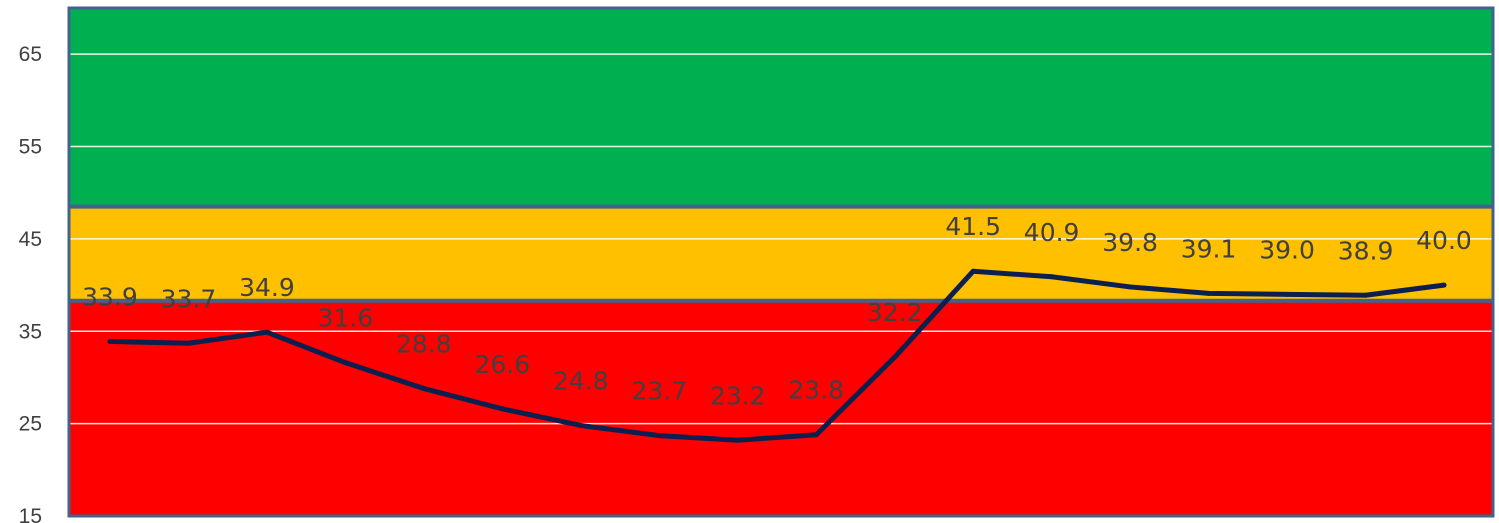  What do you see at coordinates (189, 298) in the screenshot?
I see `data-label: 33.7` at bounding box center [189, 298].